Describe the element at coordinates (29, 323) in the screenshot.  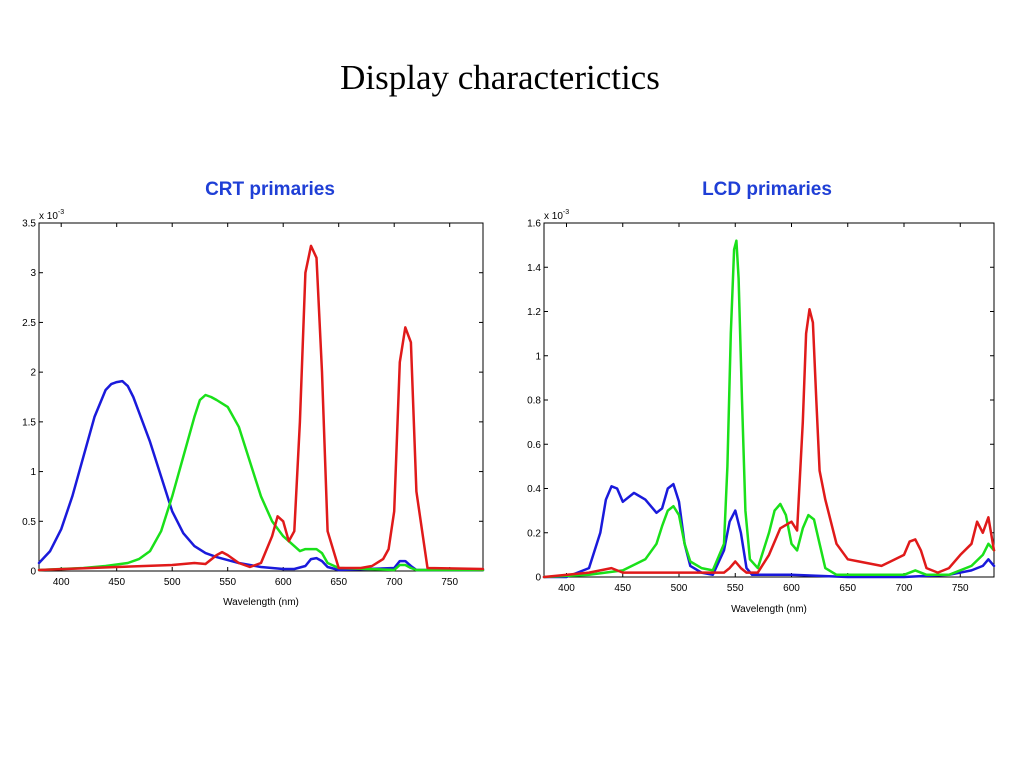
I see `y-tick-label: 2.5` at that location.